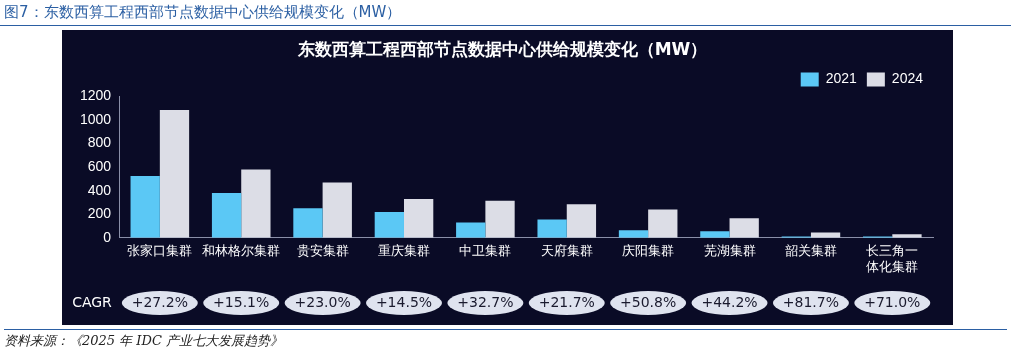 The image size is (1011, 350). I want to click on x-tick-label: 贵安集群, so click(322, 251).